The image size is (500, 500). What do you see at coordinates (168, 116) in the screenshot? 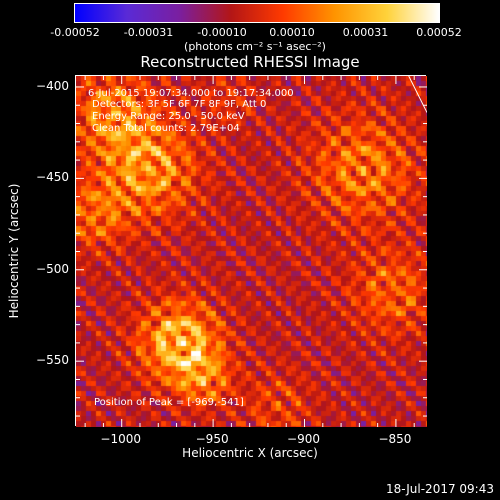
I see `energy-range-label: Energy Range: 25.0 - 50.0 keV` at bounding box center [168, 116].